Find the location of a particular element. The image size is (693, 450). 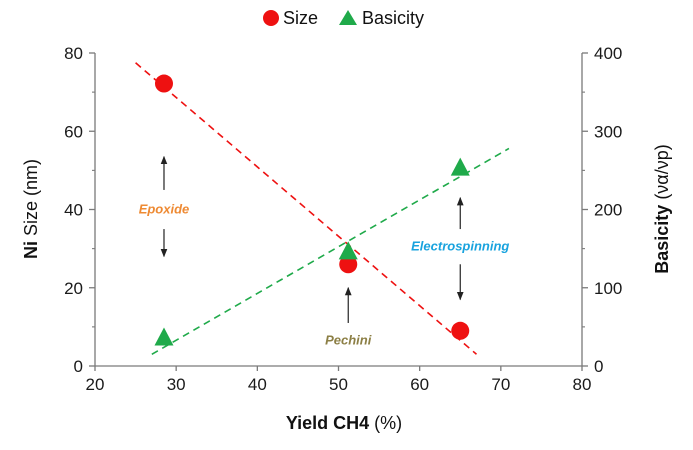

y-right-tick-label: 100 is located at coordinates (608, 288).